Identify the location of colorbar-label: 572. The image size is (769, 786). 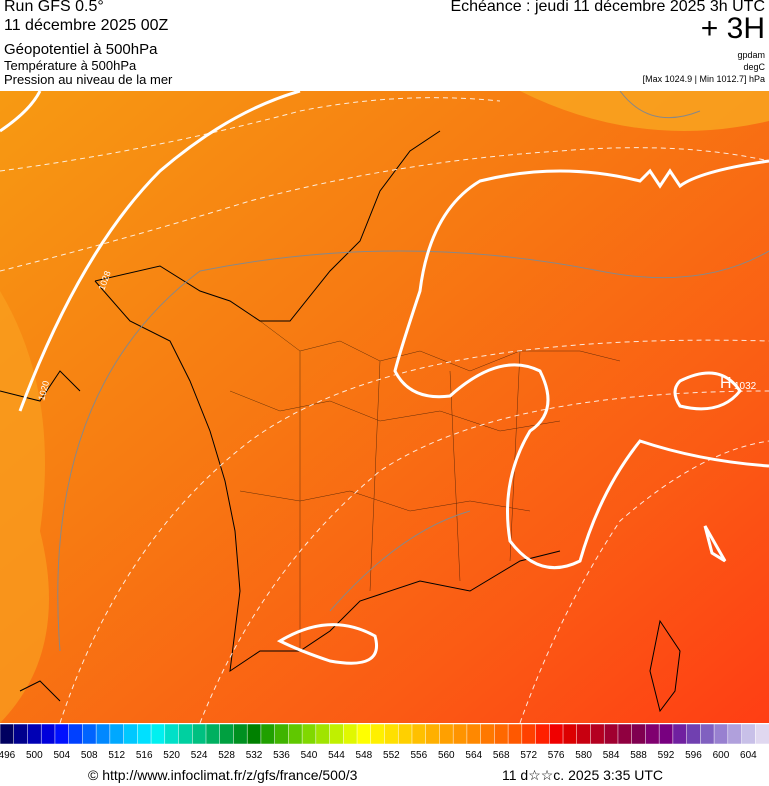
(528, 755).